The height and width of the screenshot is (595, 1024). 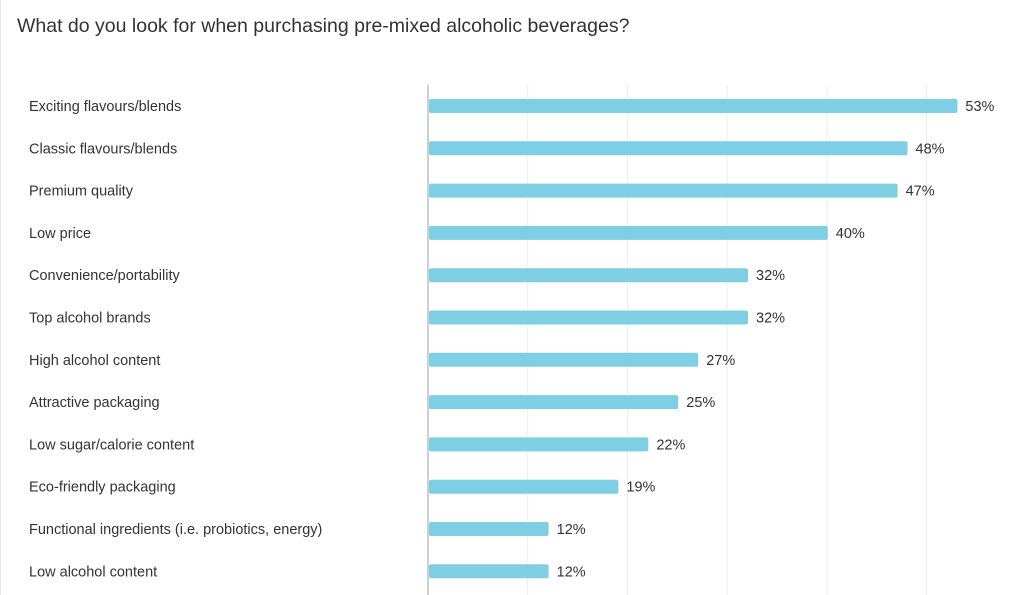 What do you see at coordinates (90, 319) in the screenshot?
I see `category-label: Top alcohol brands` at bounding box center [90, 319].